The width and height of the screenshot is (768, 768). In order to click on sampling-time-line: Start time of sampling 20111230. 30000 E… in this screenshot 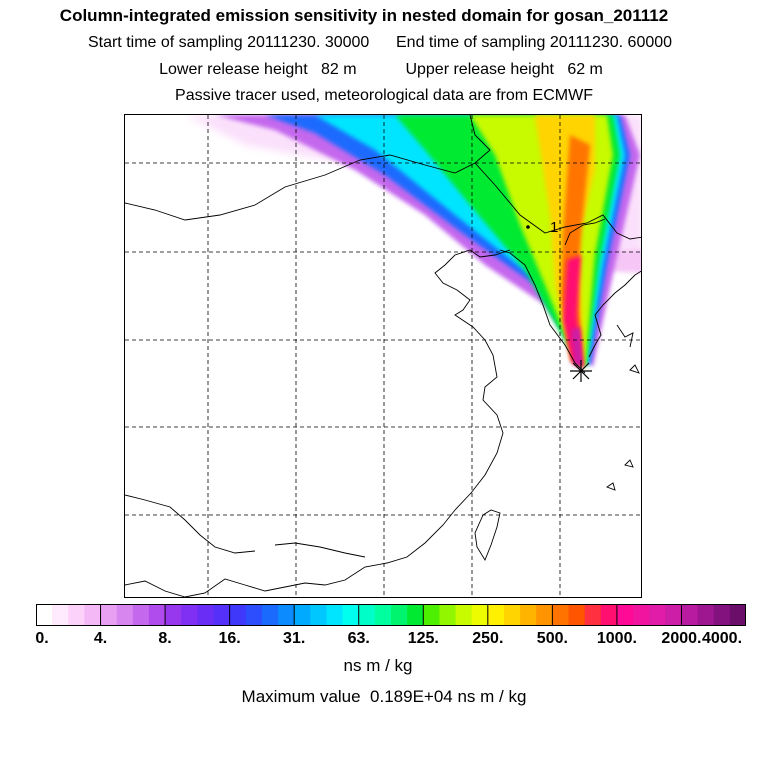, I will do `click(380, 42)`.